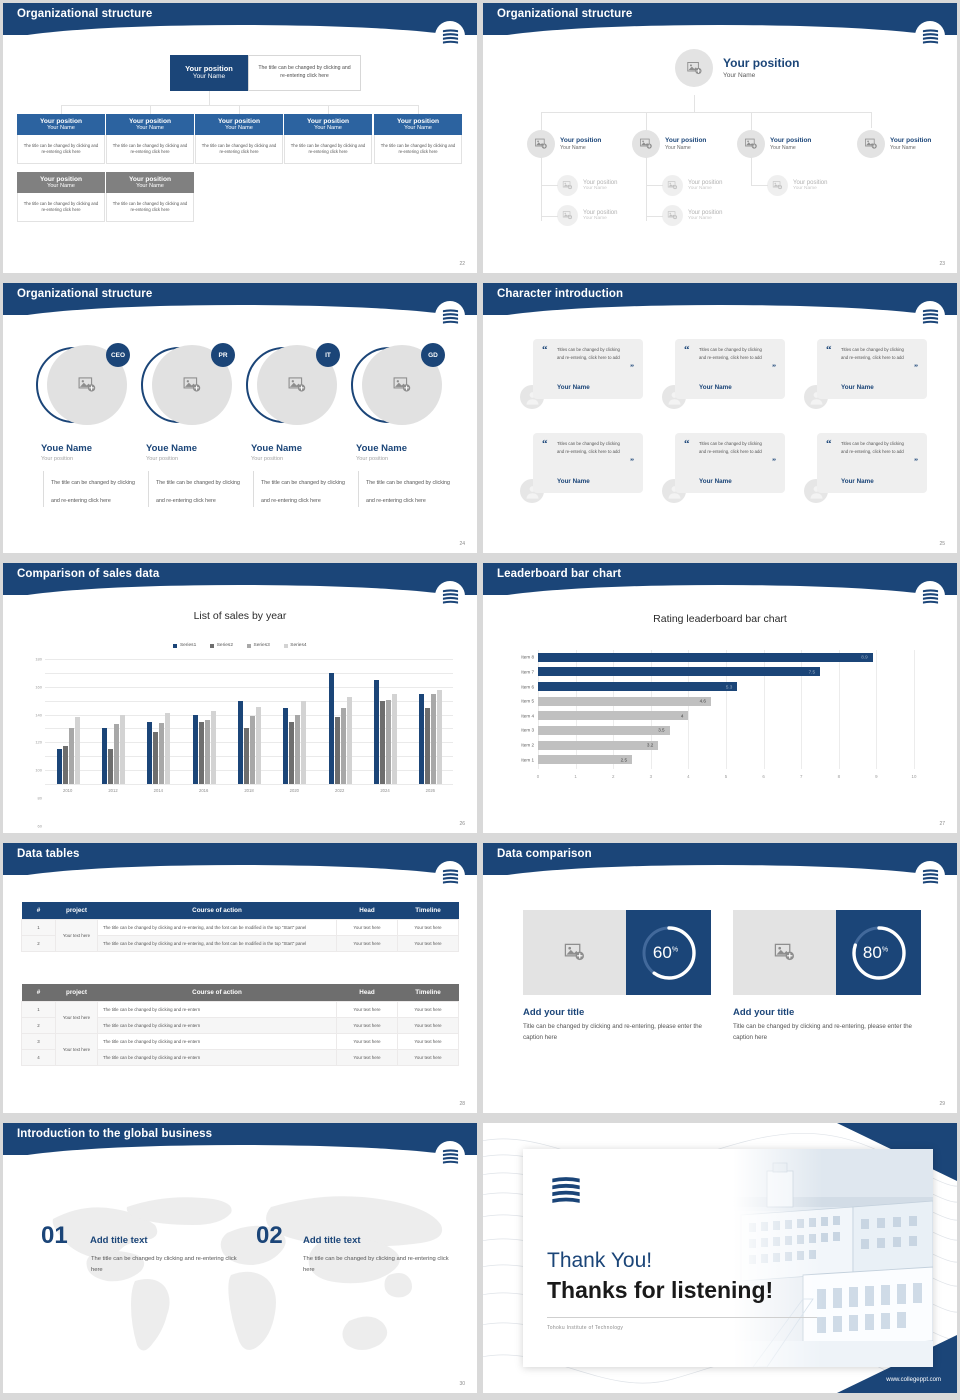 Image resolution: width=960 pixels, height=1400 pixels. I want to click on profile-circle: PR, so click(191, 385).